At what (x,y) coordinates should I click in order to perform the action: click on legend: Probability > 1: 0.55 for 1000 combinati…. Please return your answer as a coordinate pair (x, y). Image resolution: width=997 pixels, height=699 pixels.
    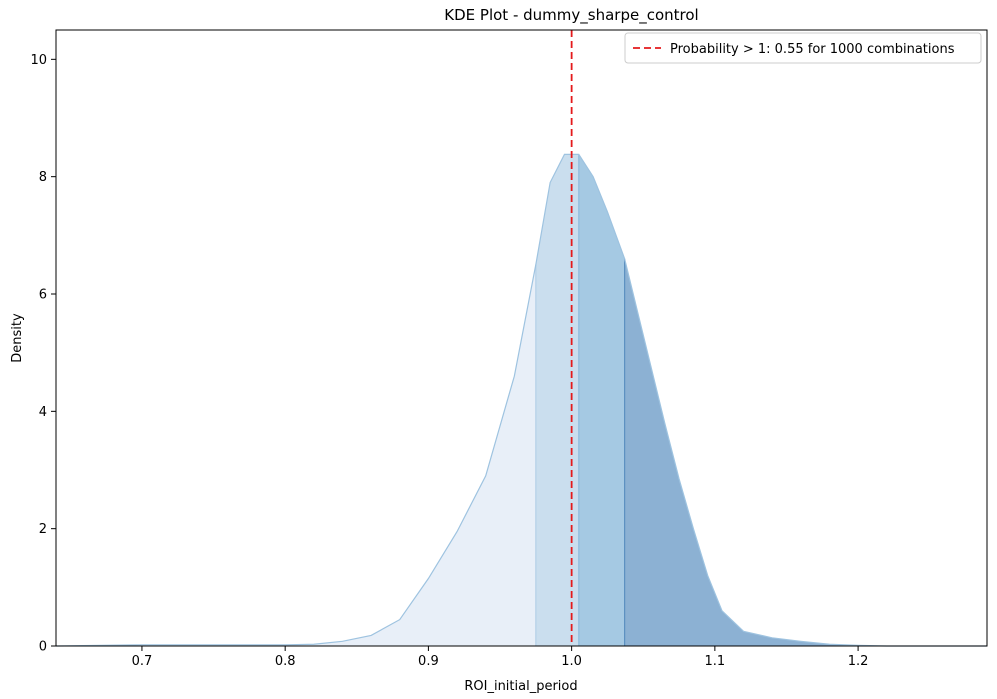
    Looking at the image, I should click on (803, 48).